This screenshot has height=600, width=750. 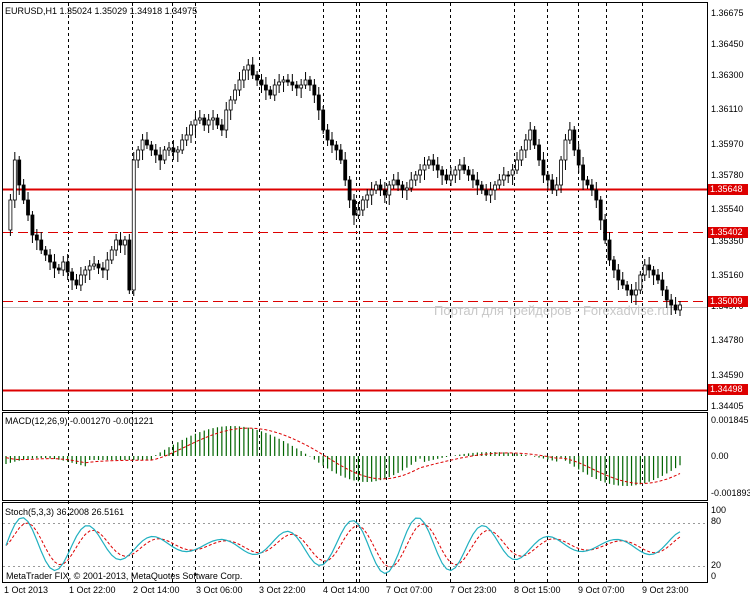 What do you see at coordinates (26, 590) in the screenshot?
I see `time-tick: 1 Oct 2013` at bounding box center [26, 590].